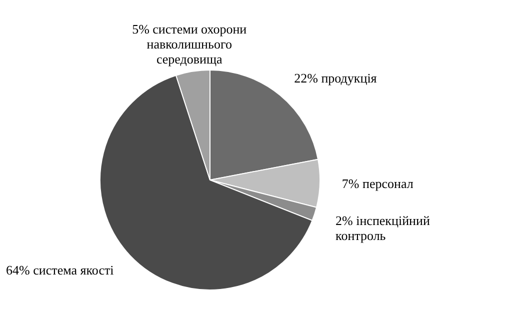  Describe the element at coordinates (189, 44) in the screenshot. I see `slice-label: 5% системи охорони навколишнього середовища` at that location.